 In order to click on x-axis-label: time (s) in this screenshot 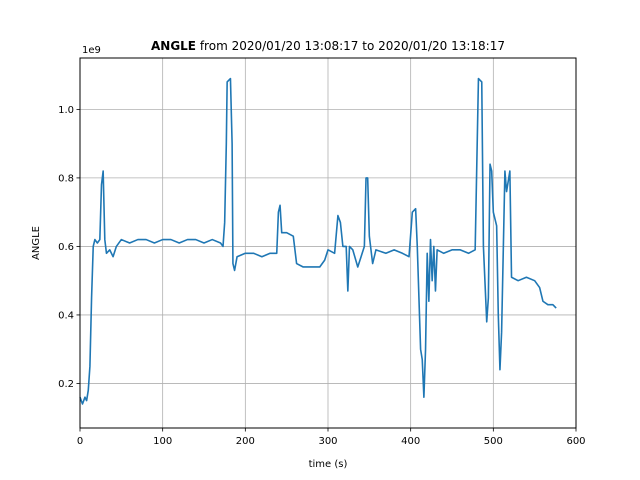, I will do `click(328, 464)`.